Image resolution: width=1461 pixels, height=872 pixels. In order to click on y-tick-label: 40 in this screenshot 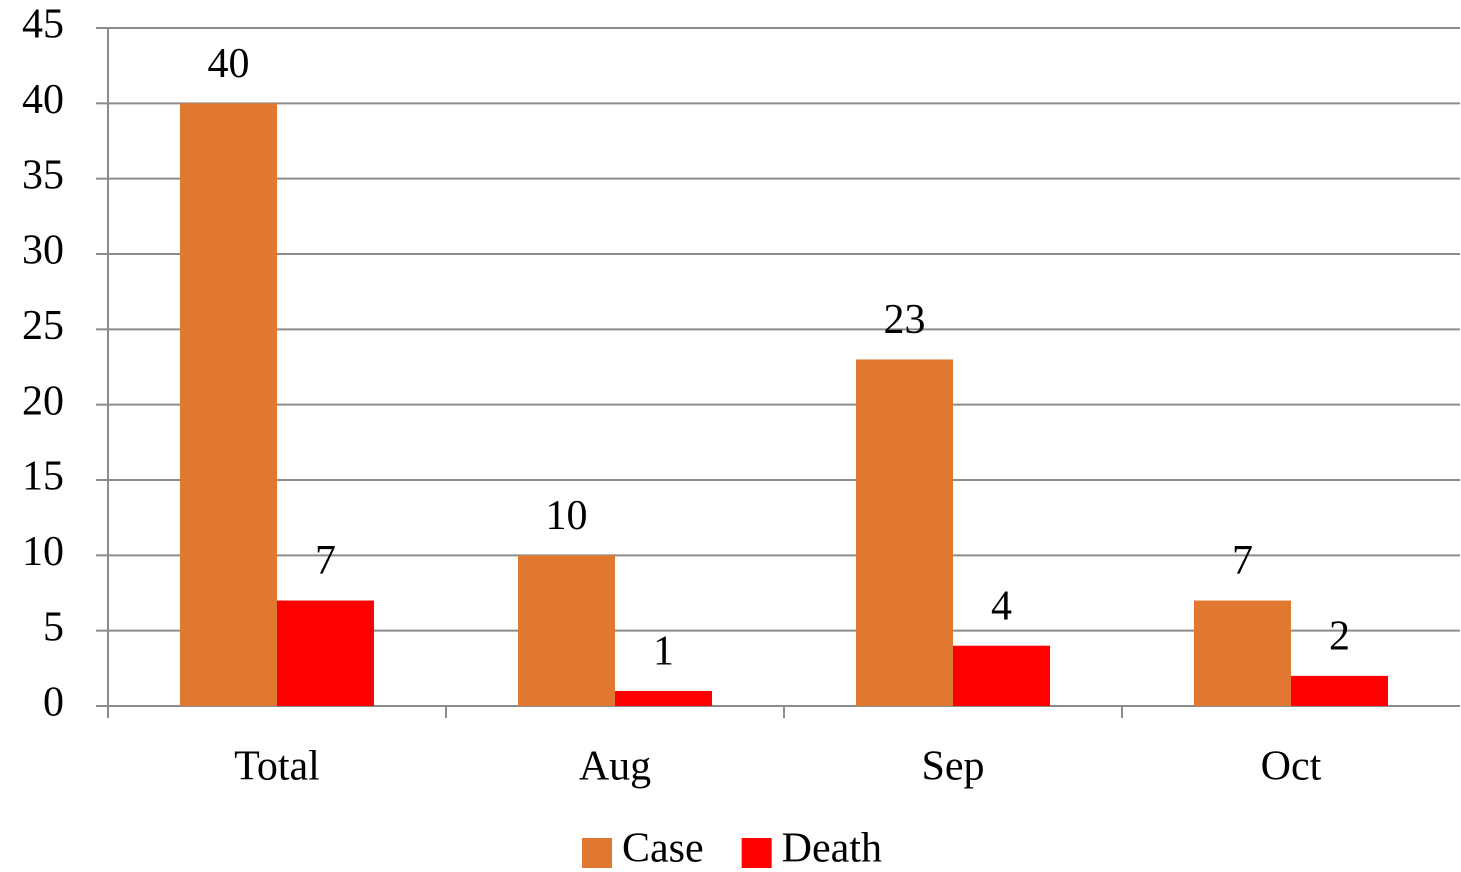, I will do `click(43, 100)`.